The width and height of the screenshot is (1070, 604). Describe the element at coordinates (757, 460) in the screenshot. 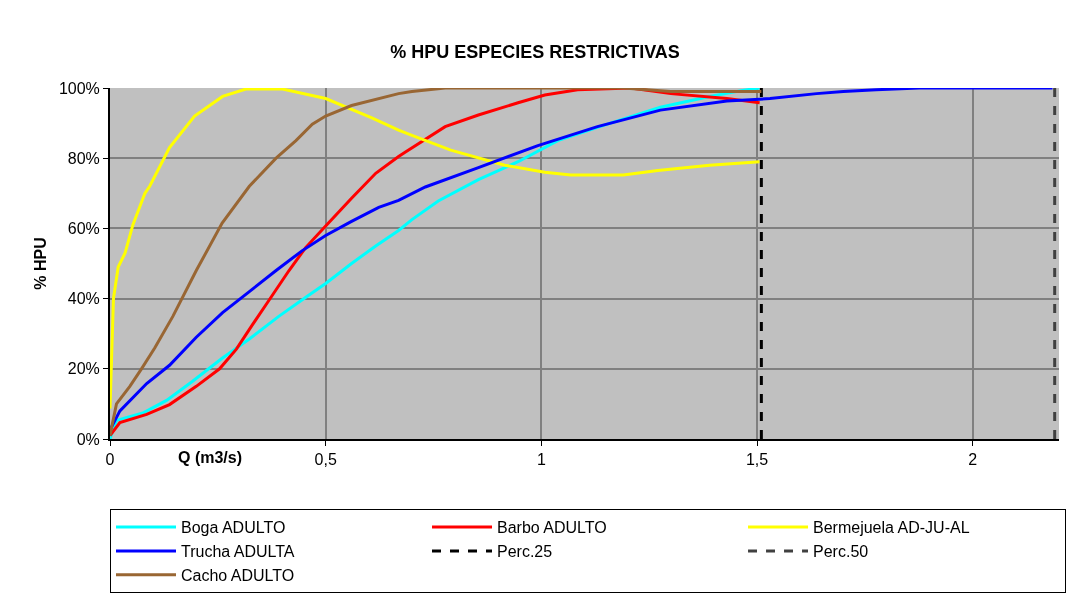

I see `x-tick-label: 1,5` at that location.